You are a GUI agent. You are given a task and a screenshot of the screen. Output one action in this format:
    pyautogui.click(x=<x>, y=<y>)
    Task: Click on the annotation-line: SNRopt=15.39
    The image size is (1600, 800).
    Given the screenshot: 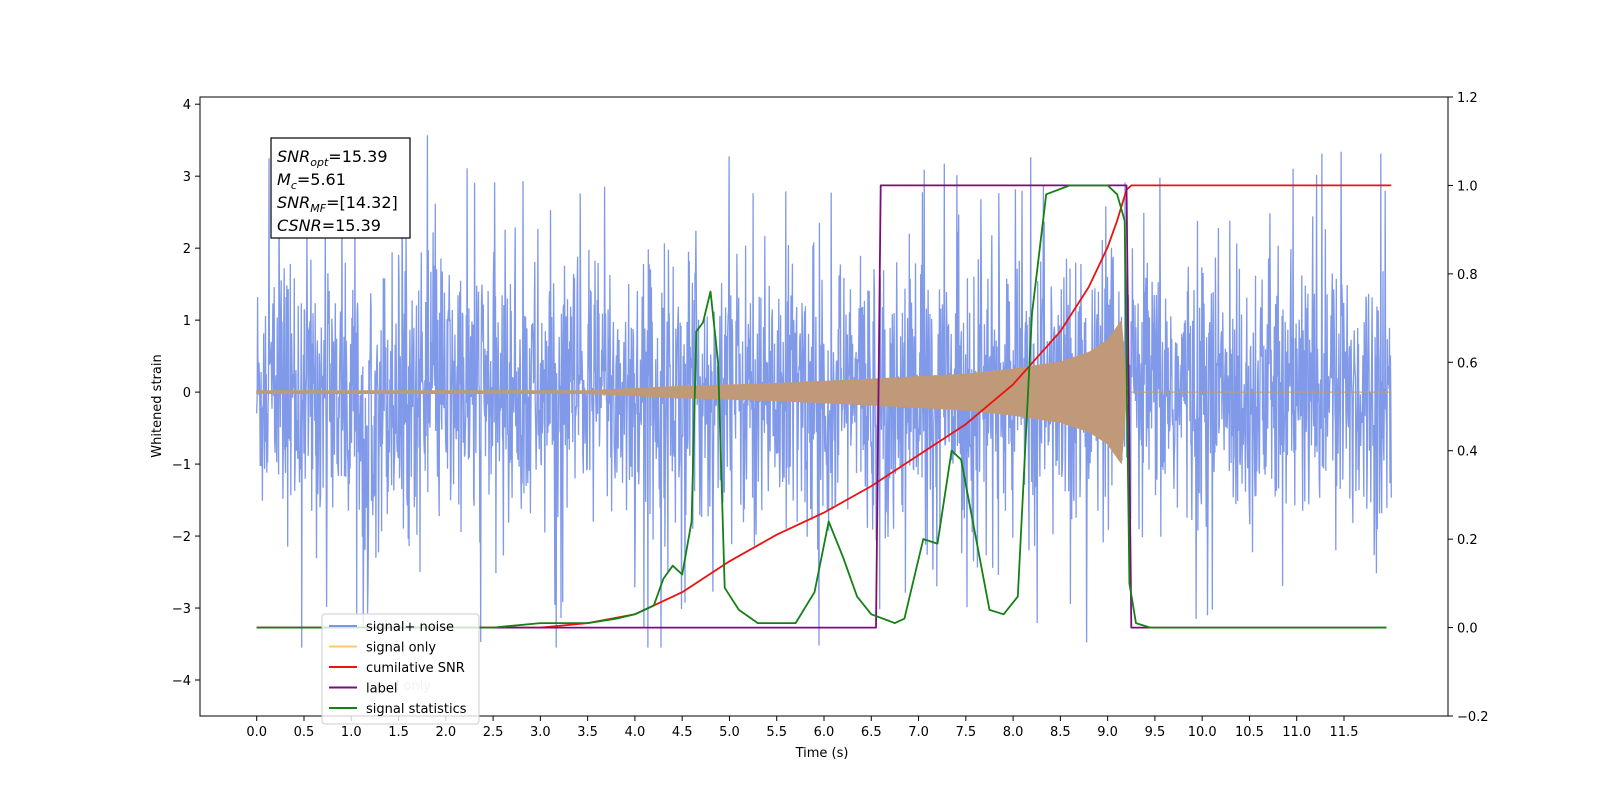 What is the action you would take?
    pyautogui.click(x=332, y=158)
    